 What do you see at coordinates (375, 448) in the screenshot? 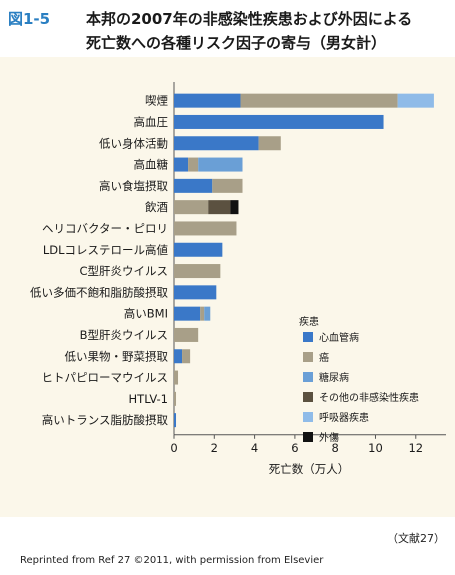
I see `x-tick-label: 10` at bounding box center [375, 448].